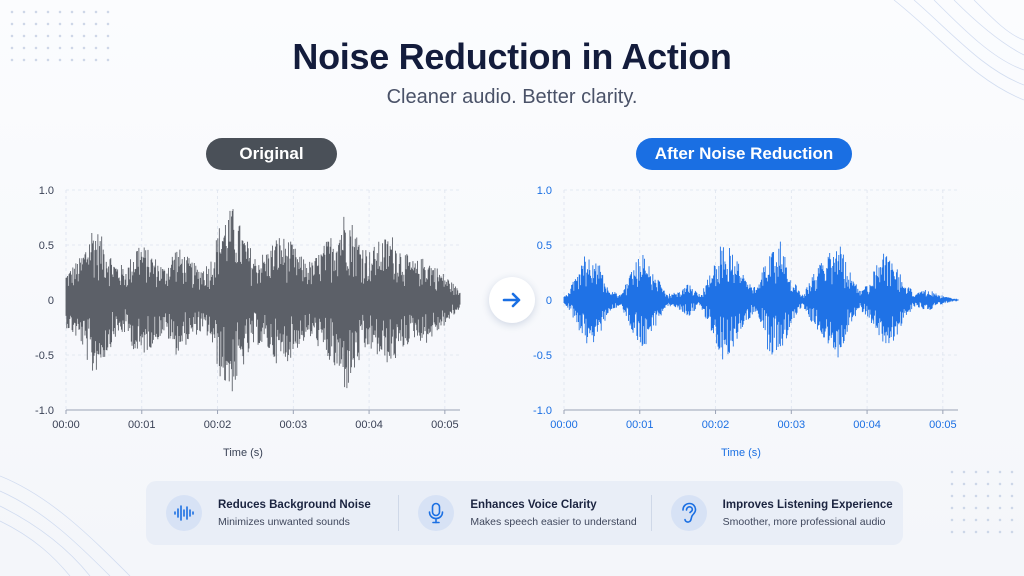 The height and width of the screenshot is (576, 1024). I want to click on arrow-button, so click(512, 300).